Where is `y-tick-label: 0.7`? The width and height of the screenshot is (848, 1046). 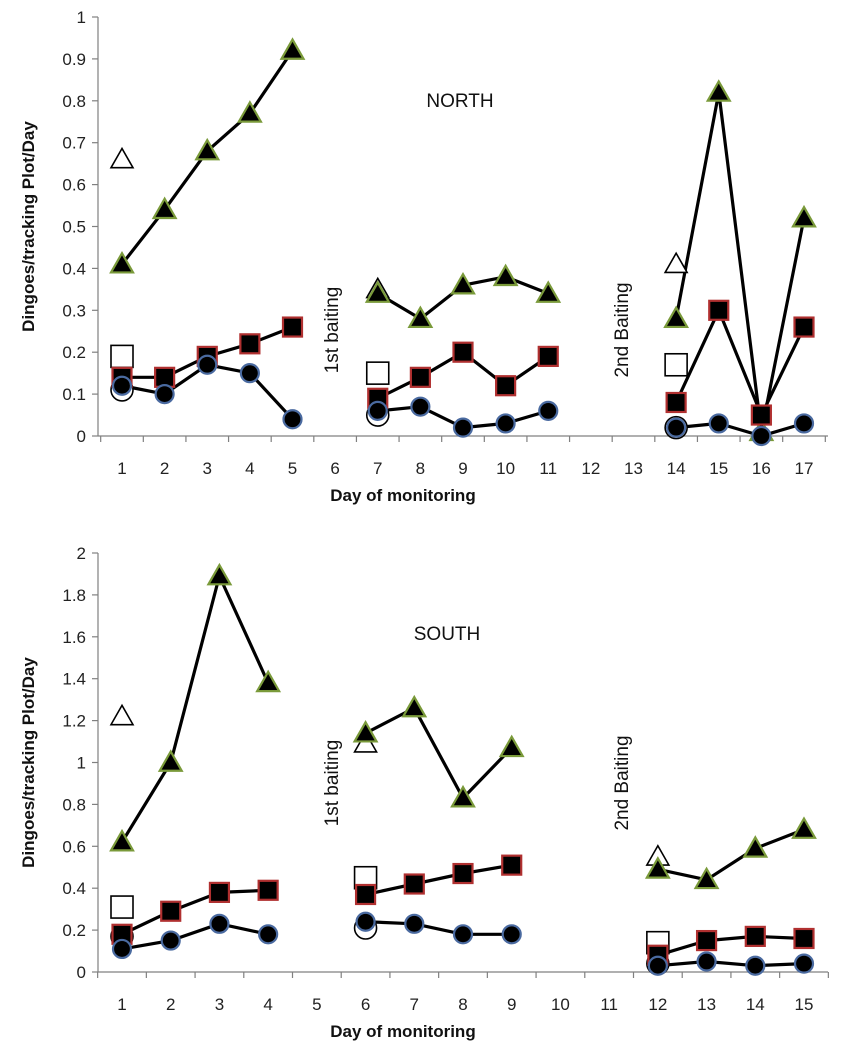
y-tick-label: 0.7 is located at coordinates (74, 143).